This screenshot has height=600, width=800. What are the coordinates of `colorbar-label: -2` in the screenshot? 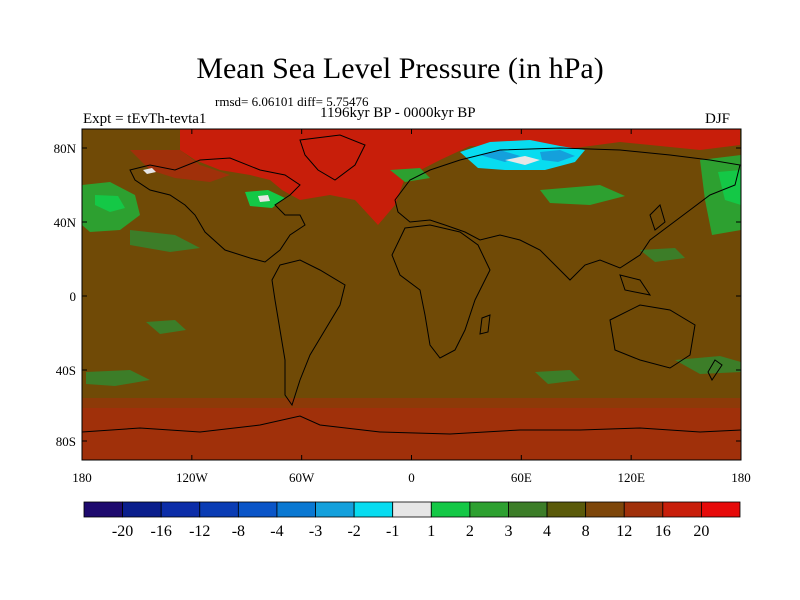 It's located at (353, 531).